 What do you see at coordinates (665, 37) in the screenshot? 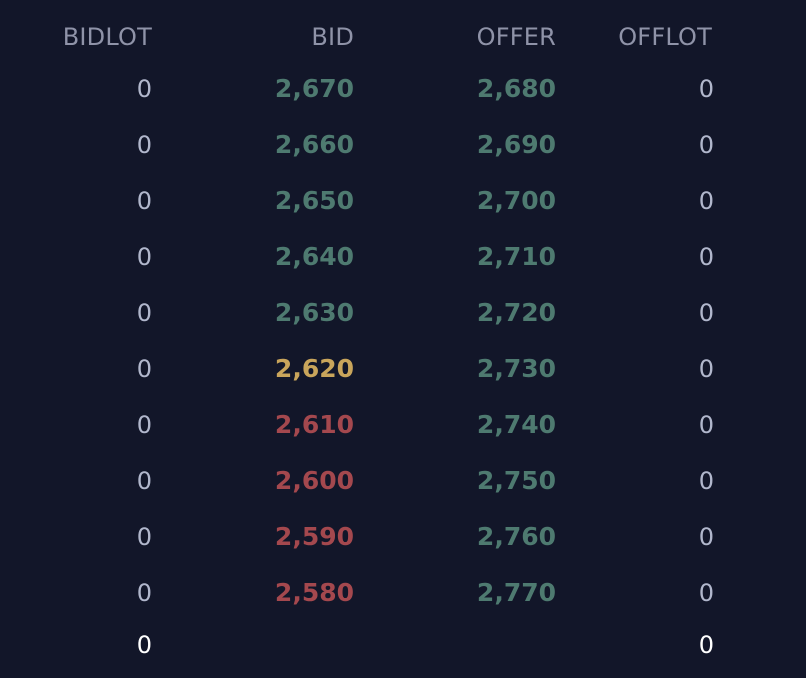
I see `header-offlot: OFFLOT` at bounding box center [665, 37].